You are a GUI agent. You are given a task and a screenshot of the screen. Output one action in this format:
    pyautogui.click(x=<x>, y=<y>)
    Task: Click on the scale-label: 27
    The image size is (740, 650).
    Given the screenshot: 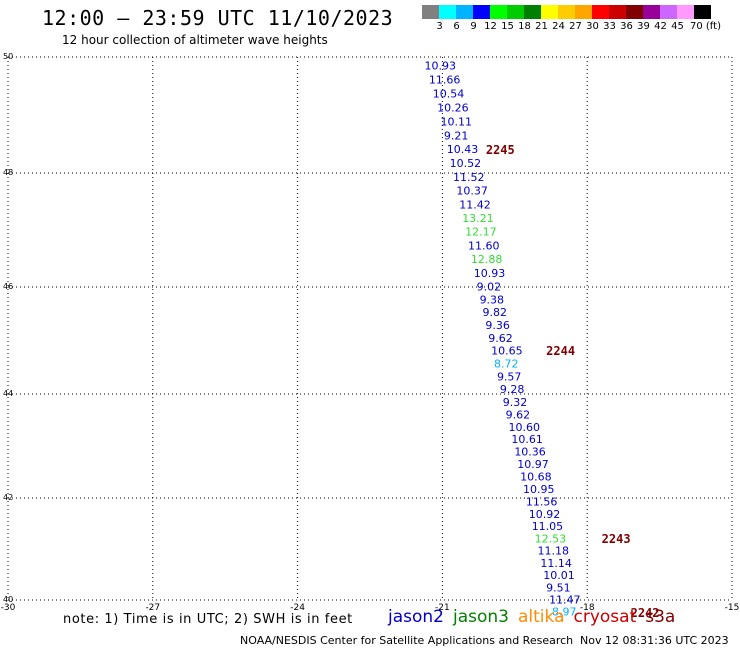 What is the action you would take?
    pyautogui.click(x=575, y=26)
    